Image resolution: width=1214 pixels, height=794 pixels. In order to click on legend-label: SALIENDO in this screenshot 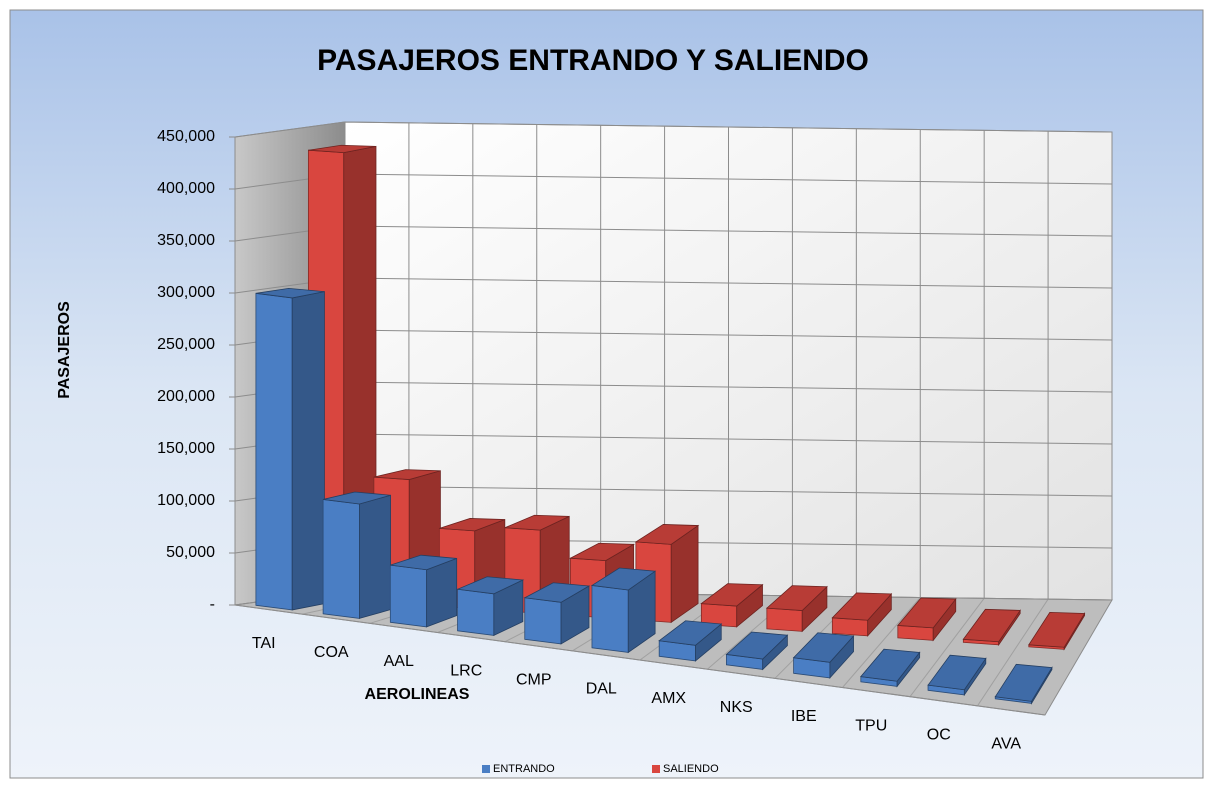, I will do `click(691, 769)`.